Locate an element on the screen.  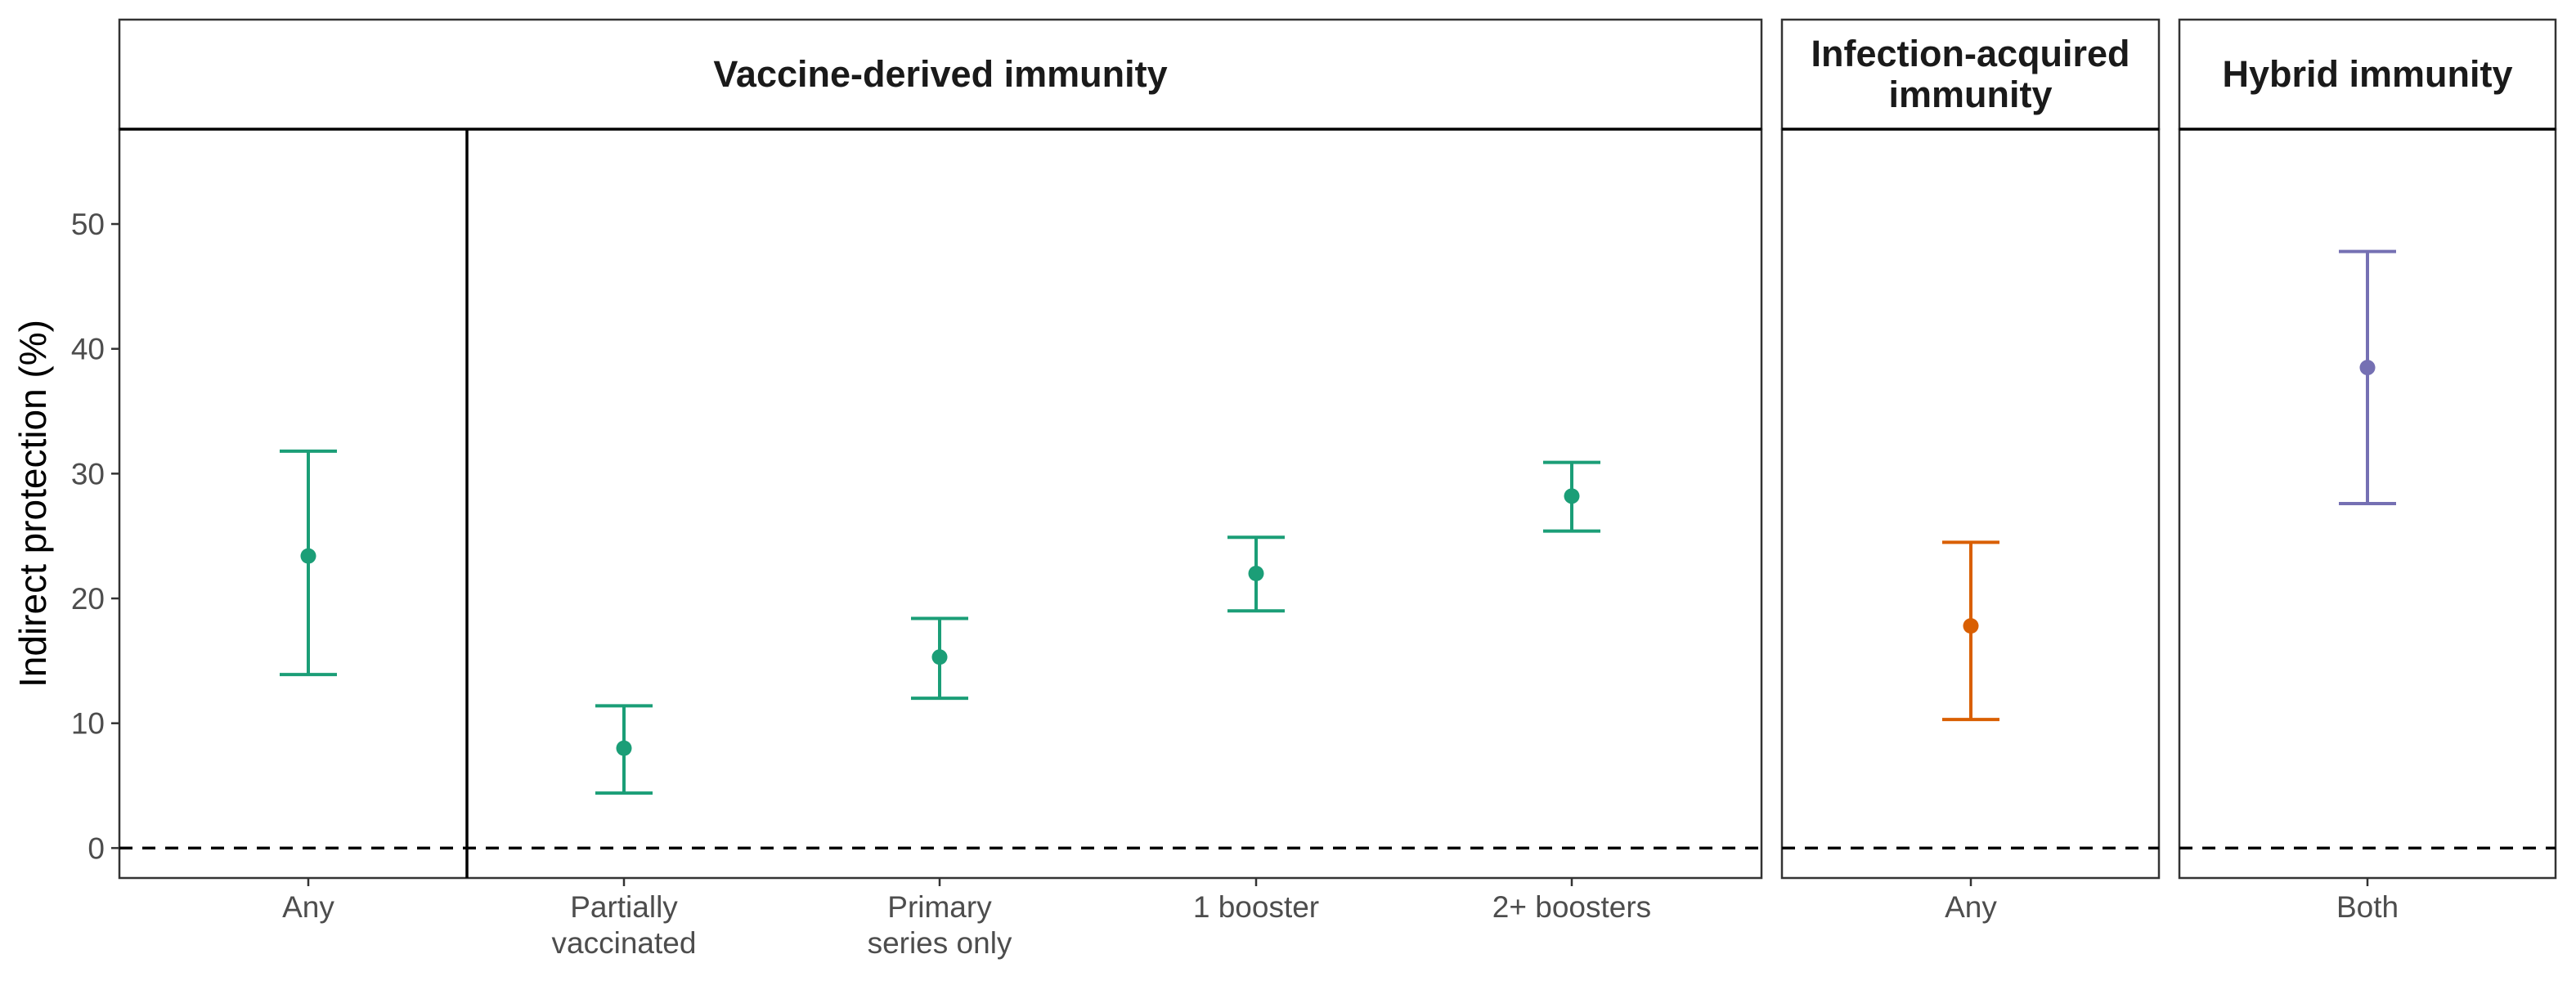
x-tick-label-vaccine-1-line-1: vaccinated is located at coordinates (625, 943).